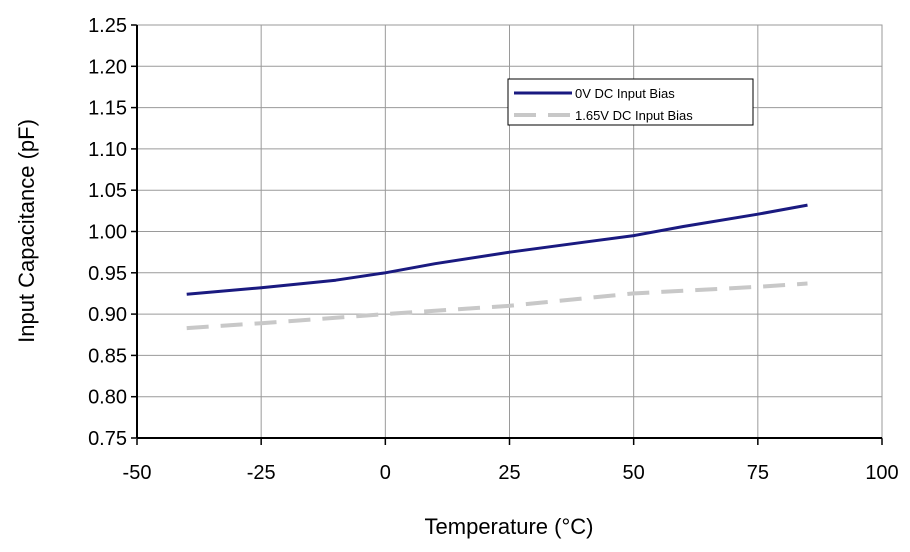 The height and width of the screenshot is (552, 910). Describe the element at coordinates (107, 26) in the screenshot. I see `y-tick-label: 1.25` at that location.